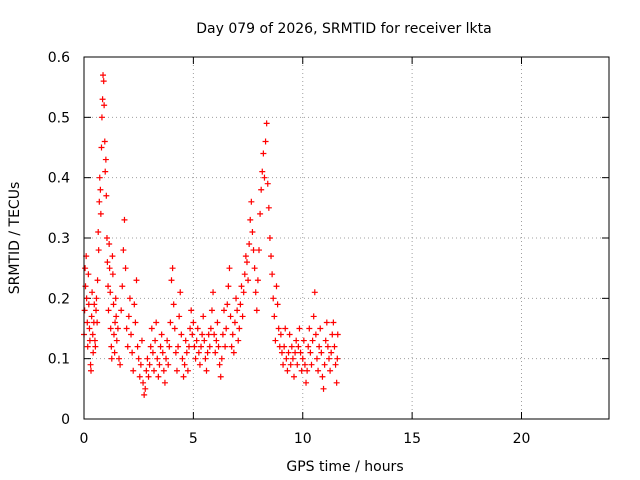 The height and width of the screenshot is (480, 640). What do you see at coordinates (59, 299) in the screenshot?
I see `y-tick-label: 0.2` at bounding box center [59, 299].